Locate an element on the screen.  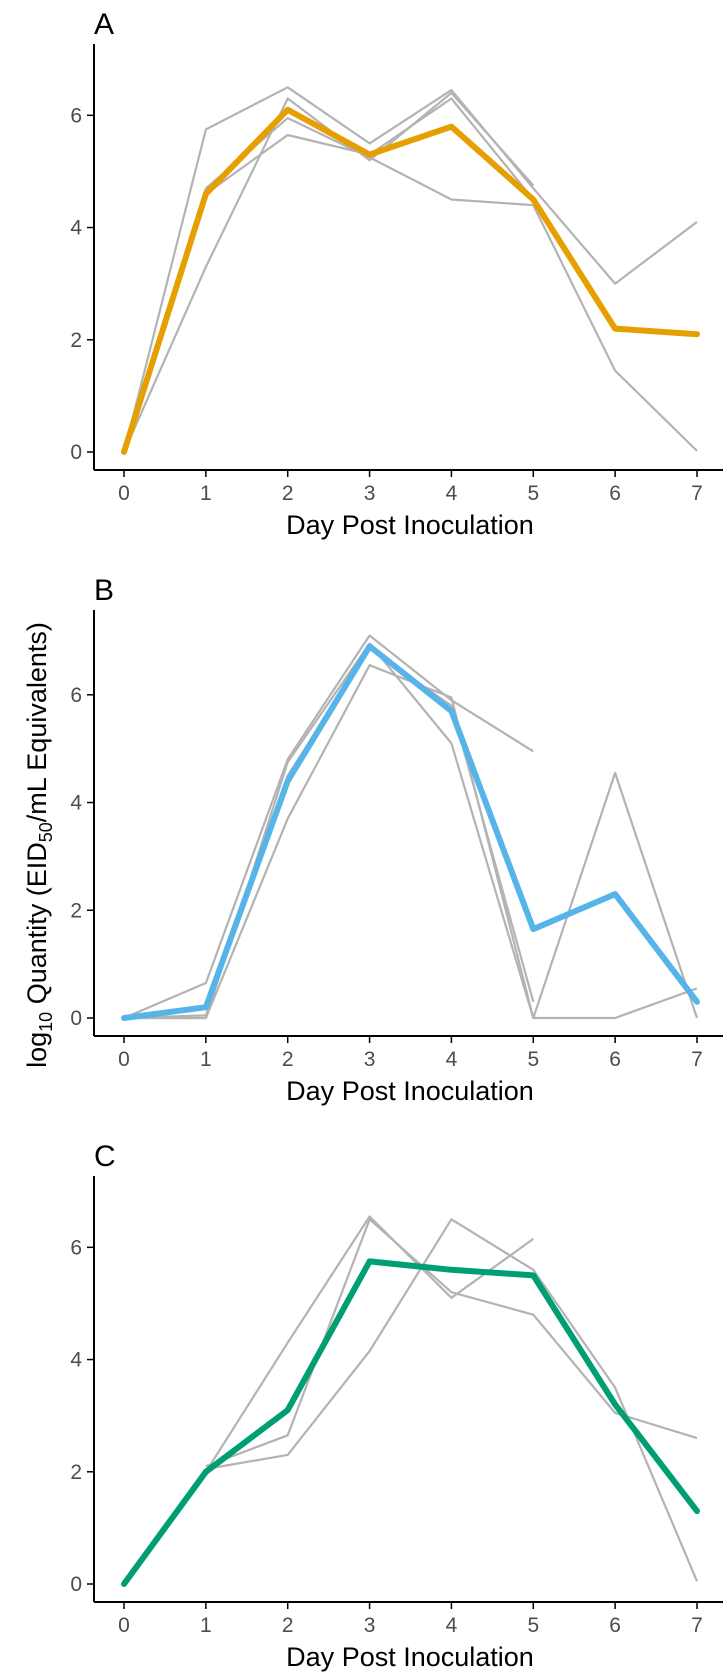
y-axis-title-middle: Quantity (EID is located at coordinates (37, 927).